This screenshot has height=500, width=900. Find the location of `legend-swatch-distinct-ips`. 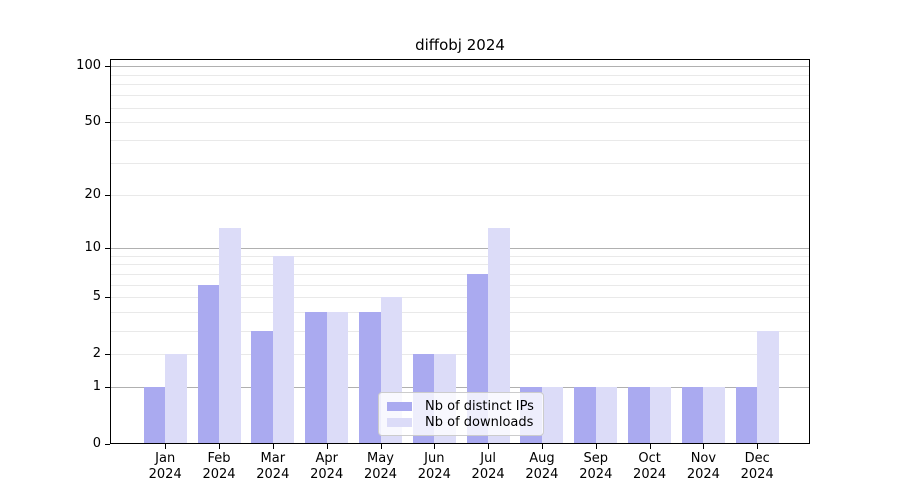

legend-swatch-distinct-ips is located at coordinates (399, 407).